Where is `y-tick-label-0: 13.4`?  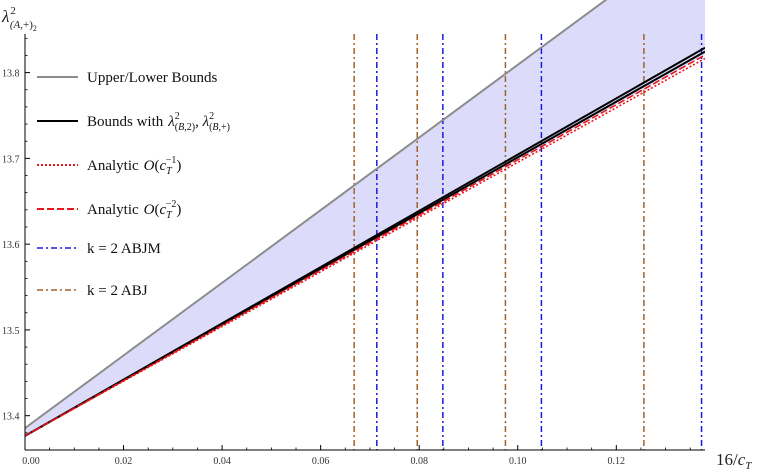
y-tick-label-0: 13.4 is located at coordinates (11, 417).